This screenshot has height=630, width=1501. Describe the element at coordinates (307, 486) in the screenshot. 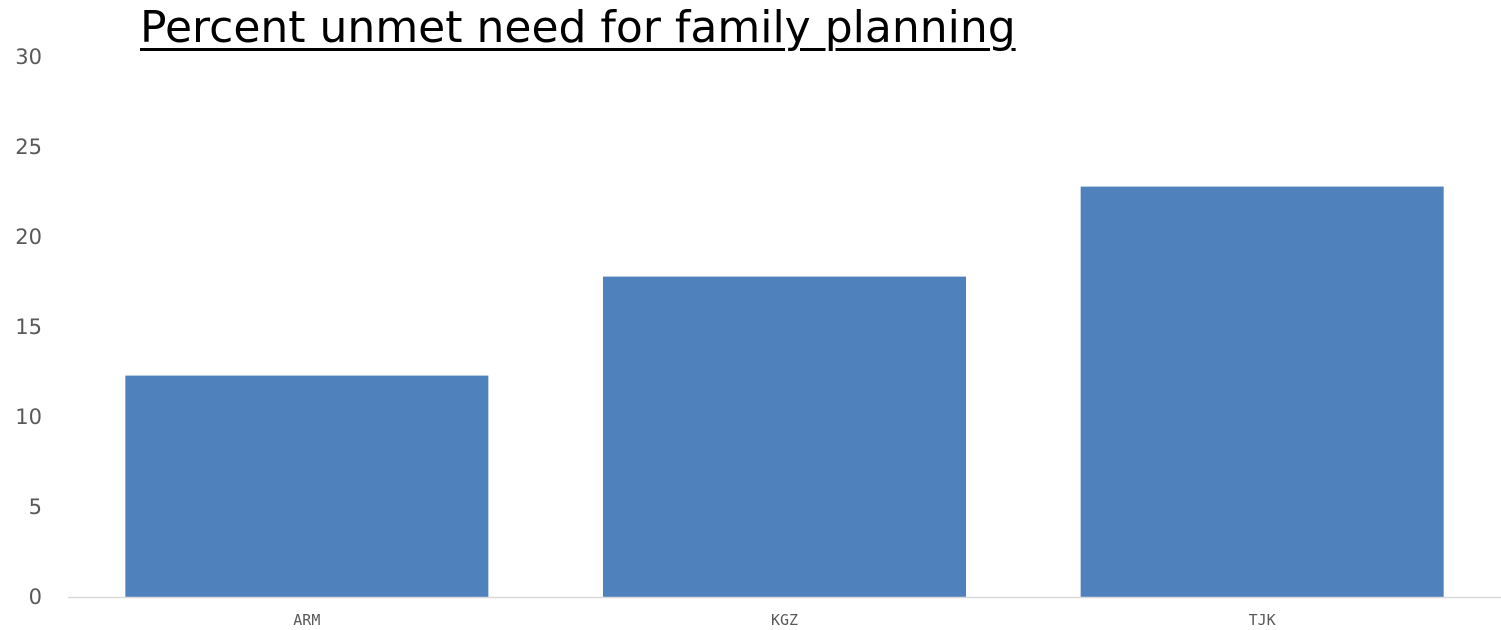

I see `bar-arm` at that location.